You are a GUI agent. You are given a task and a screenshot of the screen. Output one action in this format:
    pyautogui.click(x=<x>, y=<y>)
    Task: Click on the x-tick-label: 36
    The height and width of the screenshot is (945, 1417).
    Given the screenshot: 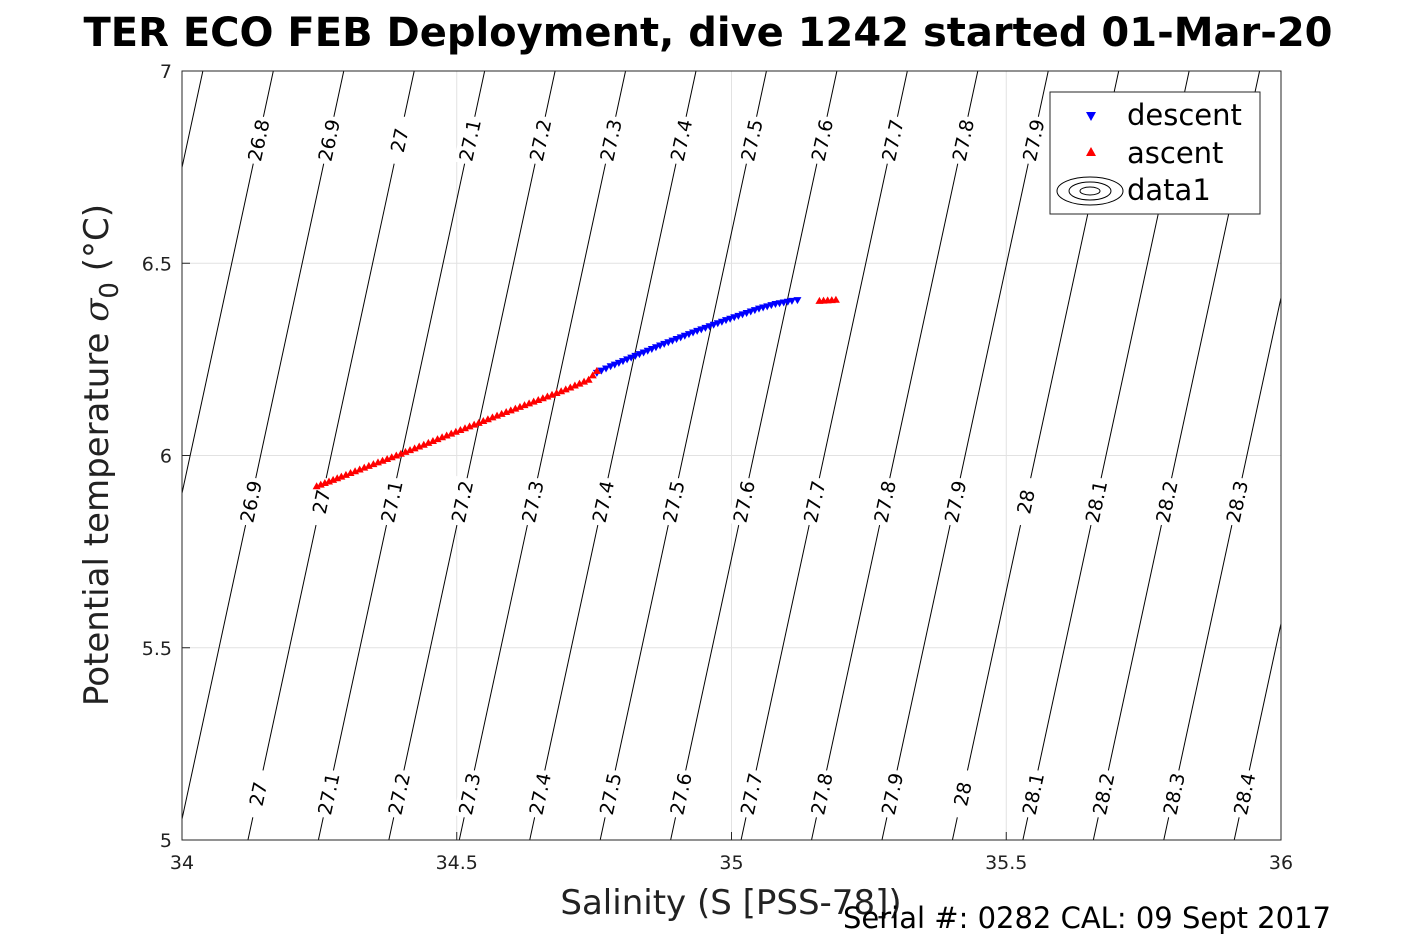 What is the action you would take?
    pyautogui.click(x=1281, y=863)
    